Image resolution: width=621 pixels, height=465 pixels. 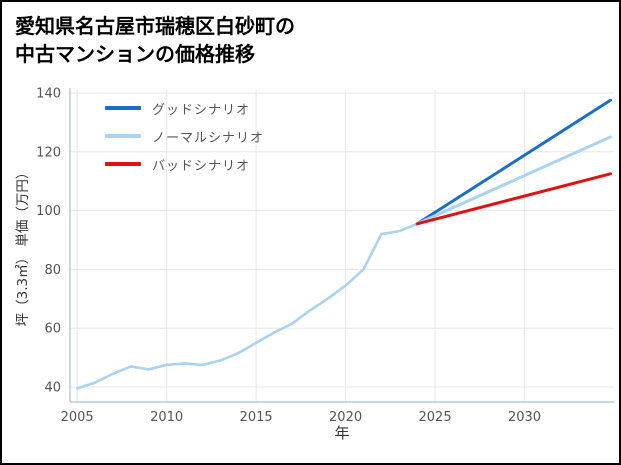 I want to click on legend: グッドシナリオ ノーマルシナリオ バッドシナリオ, so click(x=184, y=136).